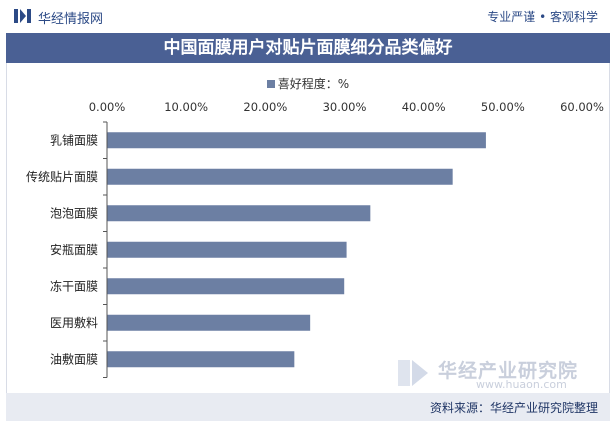 The height and width of the screenshot is (427, 616). What do you see at coordinates (521, 384) in the screenshot?
I see `watermark-url: www.huaon.com` at bounding box center [521, 384].